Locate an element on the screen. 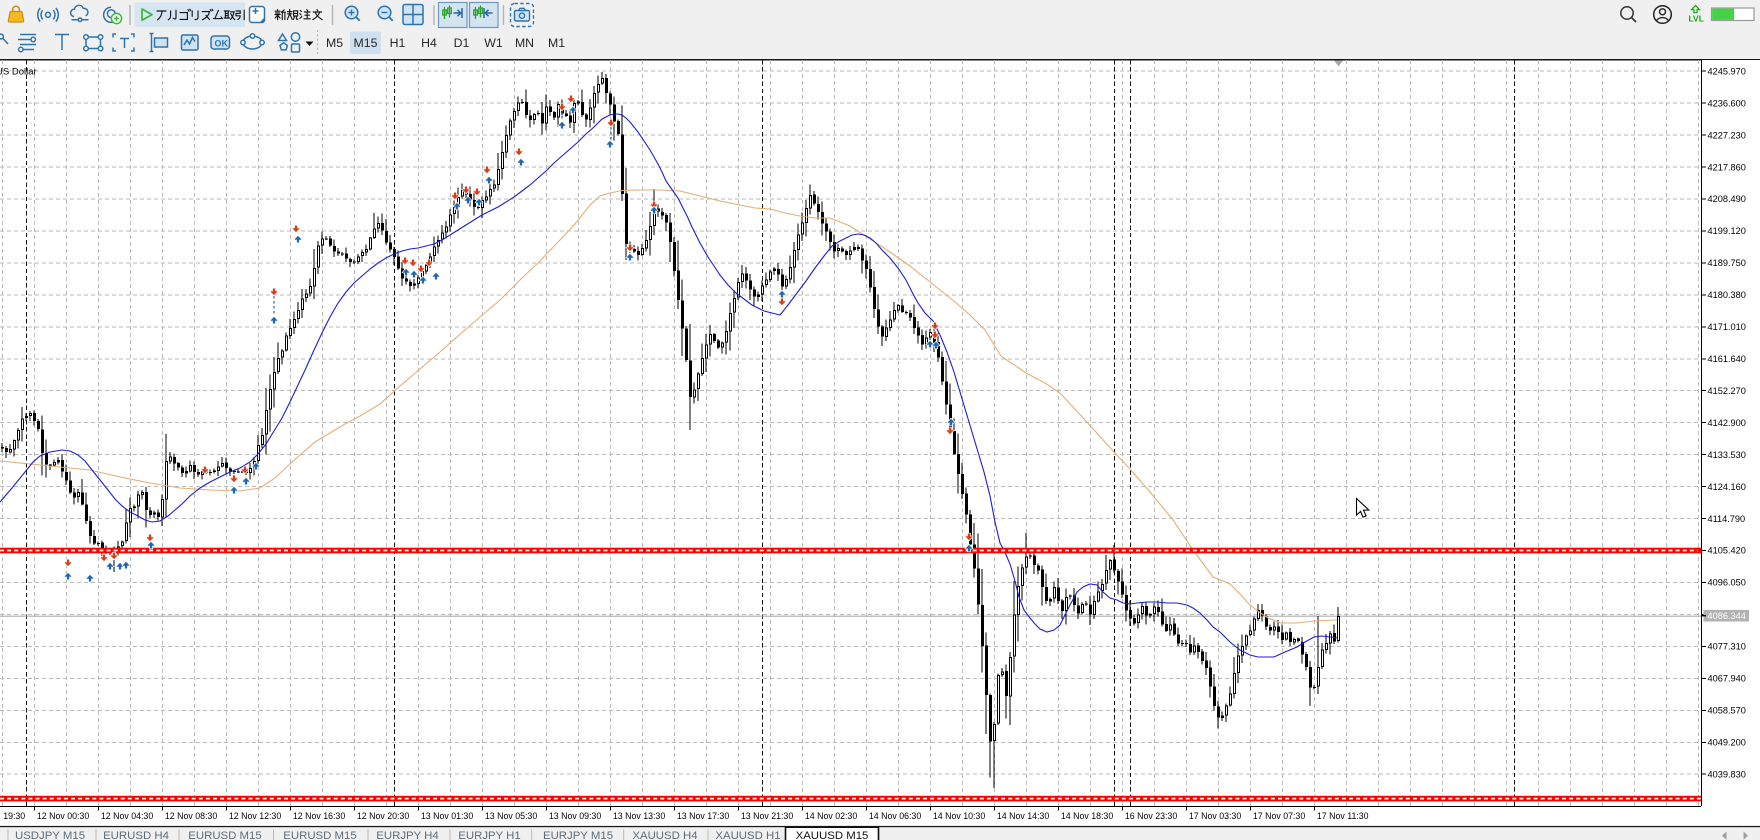 This screenshot has height=840, width=1760. svg-text: 17 Nov 03:30 is located at coordinates (1215, 816).